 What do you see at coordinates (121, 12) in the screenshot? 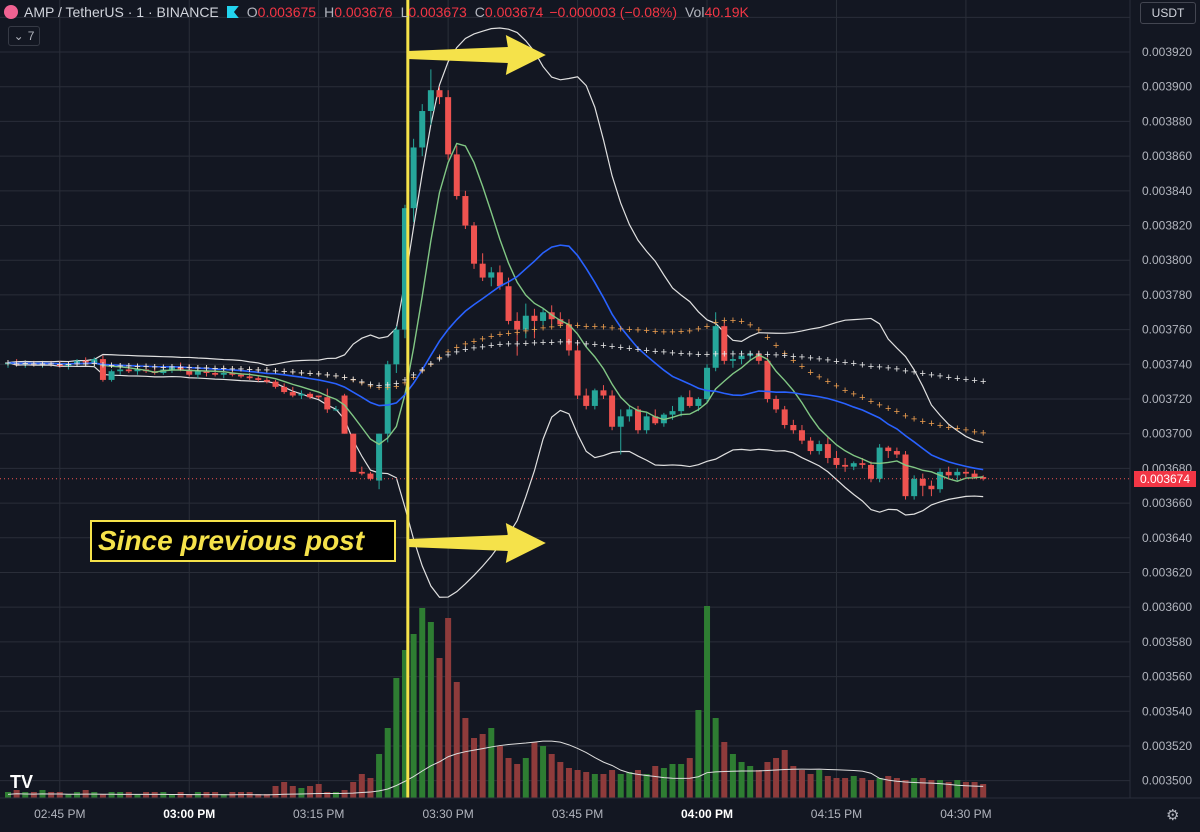
I see `symbol-title: AMP / TetherUS · 1 · BINANCE` at bounding box center [121, 12].